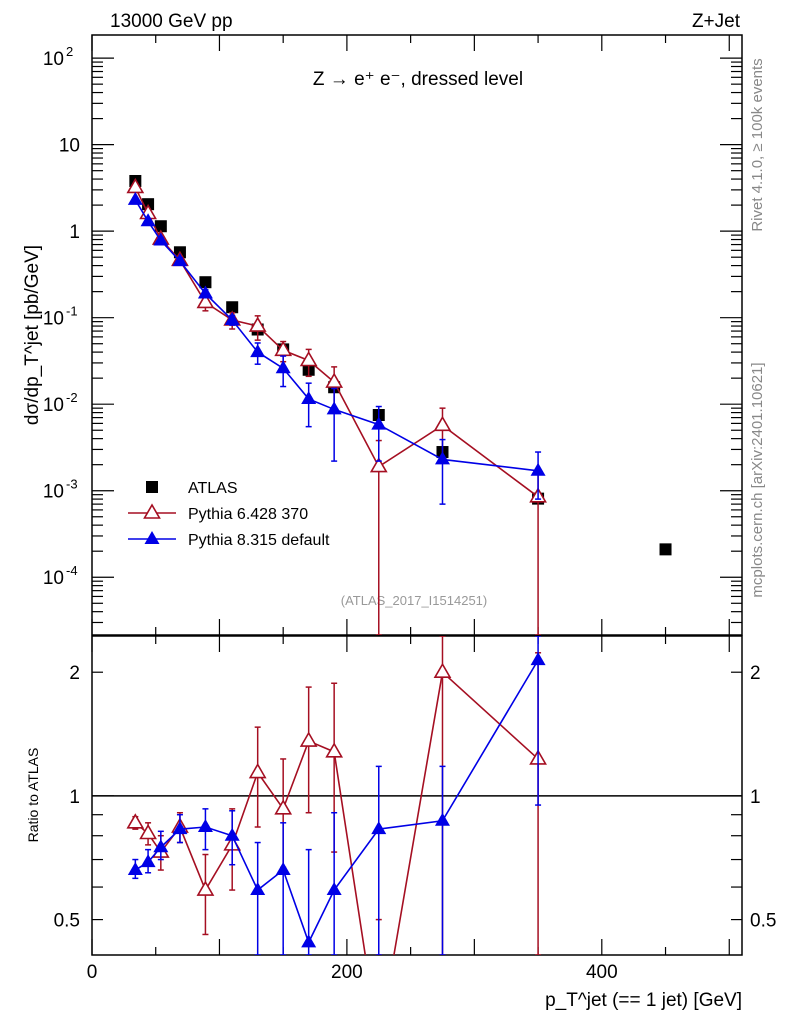 This screenshot has width=786, height=1024. I want to click on rivet-label: Rivet 4.1.0, ≥ 100k events, so click(757, 144).